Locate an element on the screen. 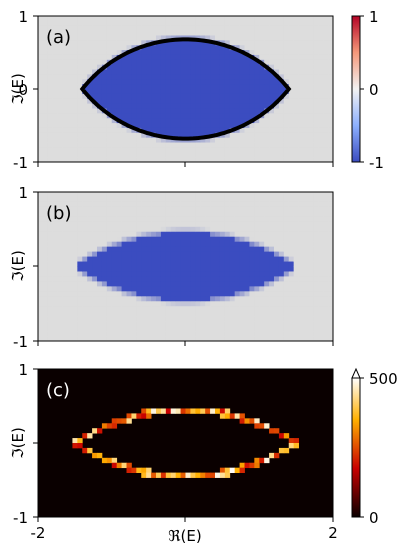 This screenshot has width=410, height=555. panel-a-label: (a) is located at coordinates (58, 37).